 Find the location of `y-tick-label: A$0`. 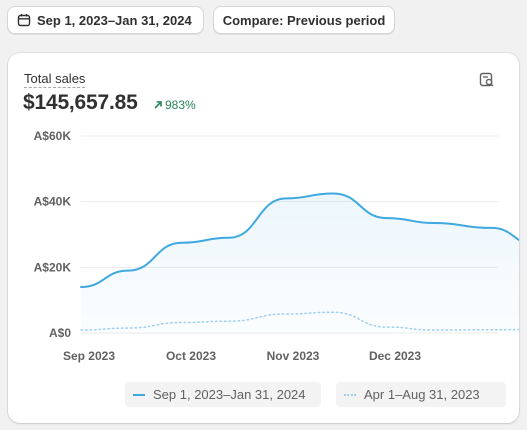

y-tick-label: A$0 is located at coordinates (60, 333).